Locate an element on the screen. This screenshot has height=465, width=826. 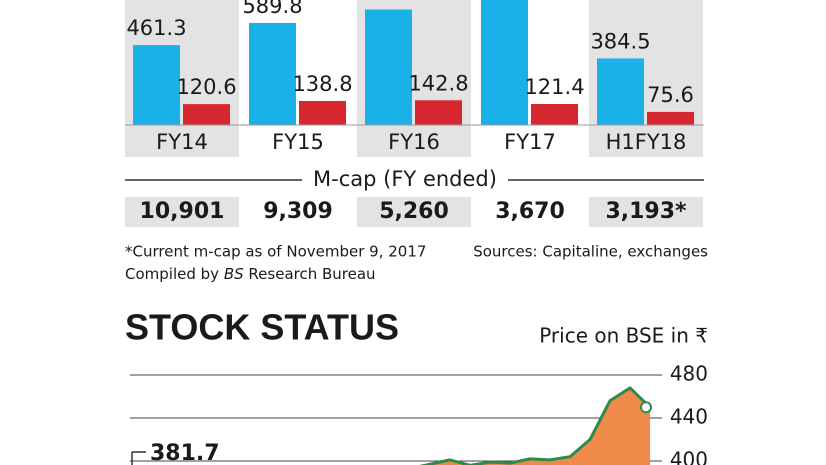
compiled-text: Compiled by is located at coordinates (172, 274).